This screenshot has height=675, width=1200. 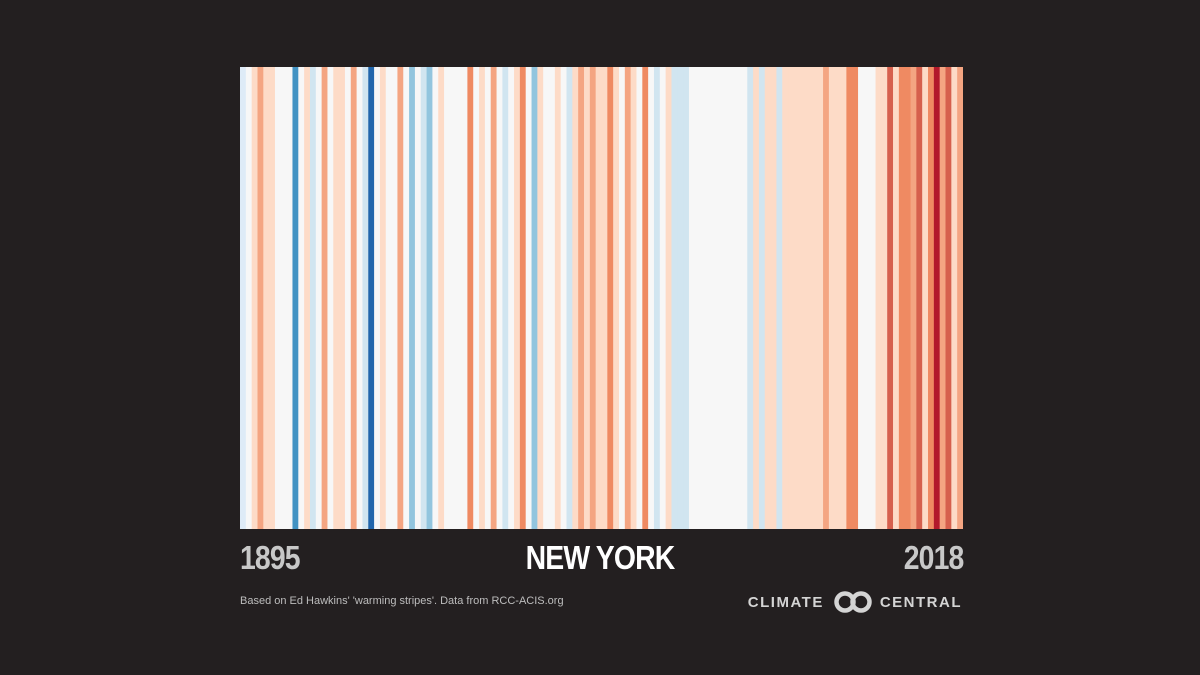 I want to click on stripe-1969, so click(x=674, y=298).